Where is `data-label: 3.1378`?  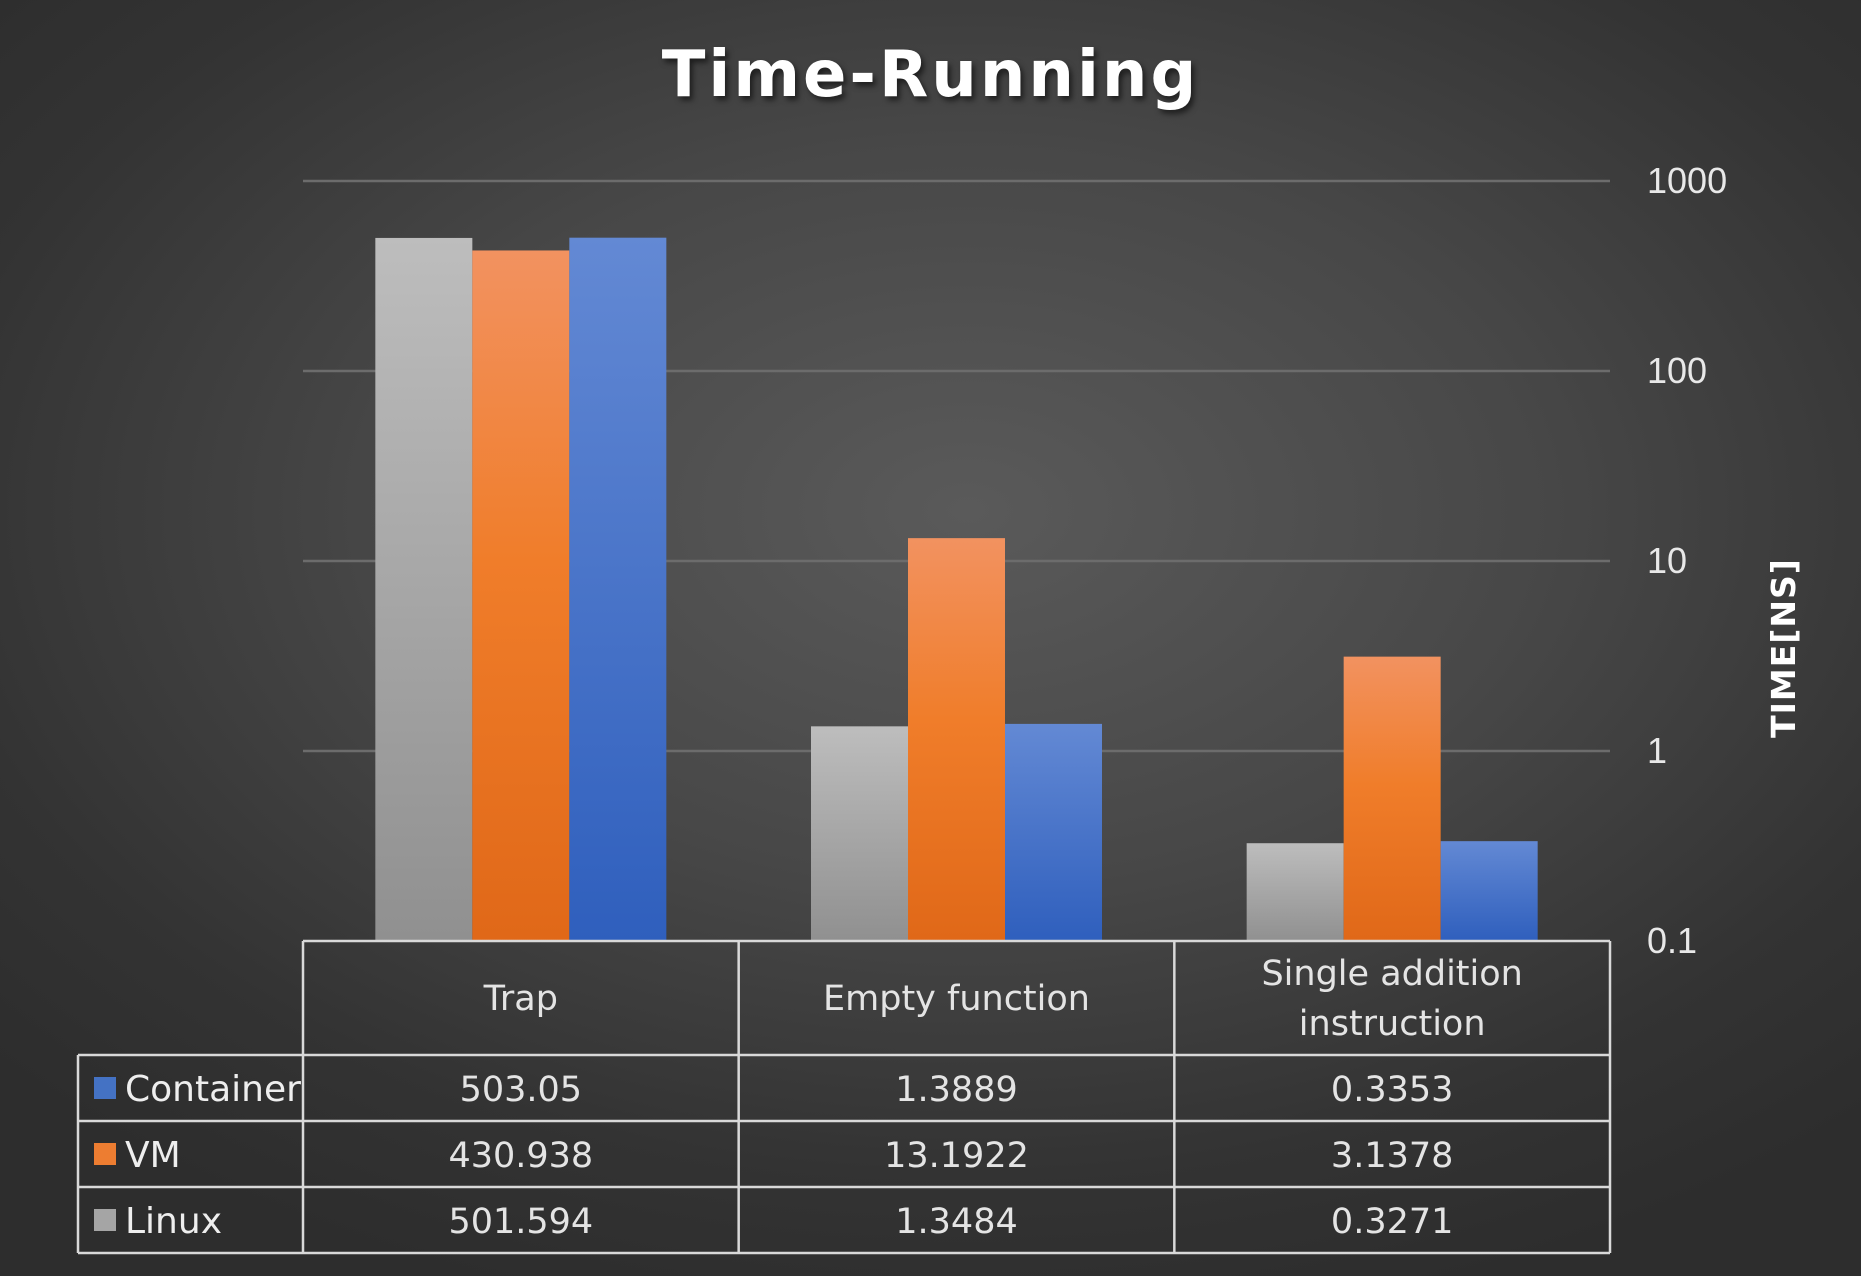
data-label: 3.1378 is located at coordinates (1392, 1156).